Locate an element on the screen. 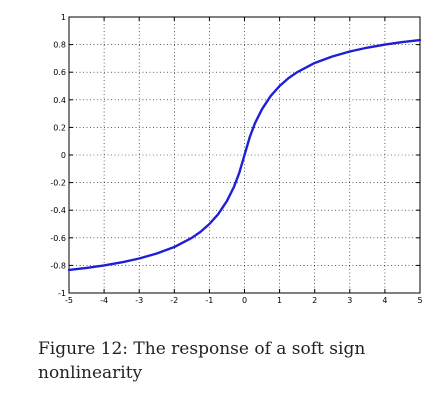  y-tick-label: 0.6 is located at coordinates (59, 72).